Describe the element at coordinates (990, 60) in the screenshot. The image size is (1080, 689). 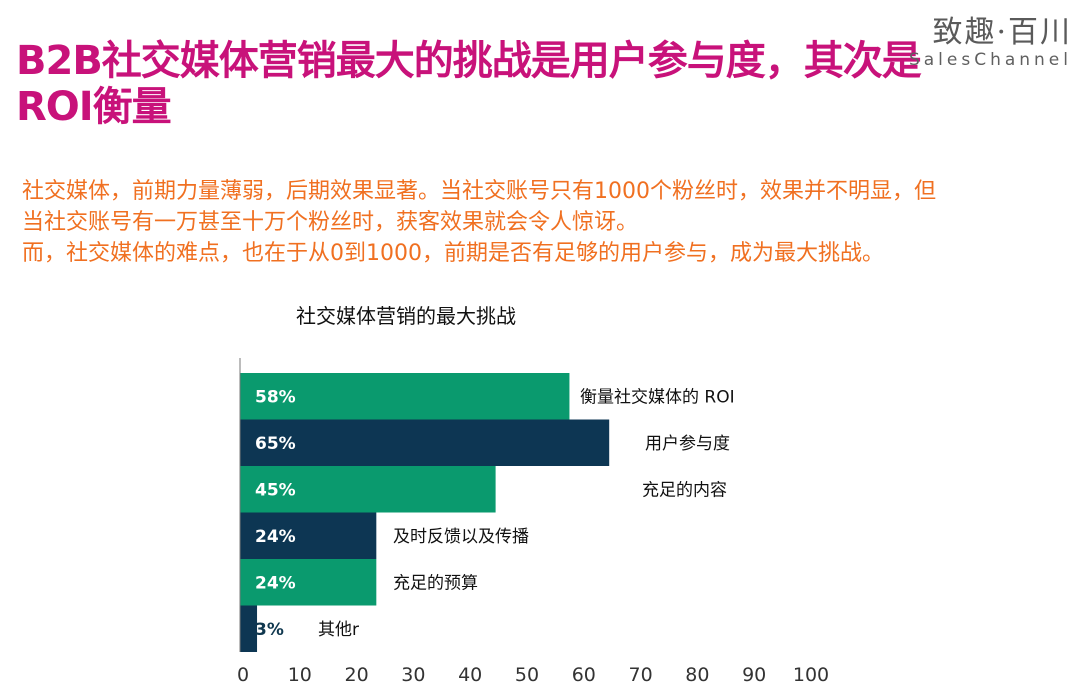
I see `brand-logo-en: SalesChannel` at that location.